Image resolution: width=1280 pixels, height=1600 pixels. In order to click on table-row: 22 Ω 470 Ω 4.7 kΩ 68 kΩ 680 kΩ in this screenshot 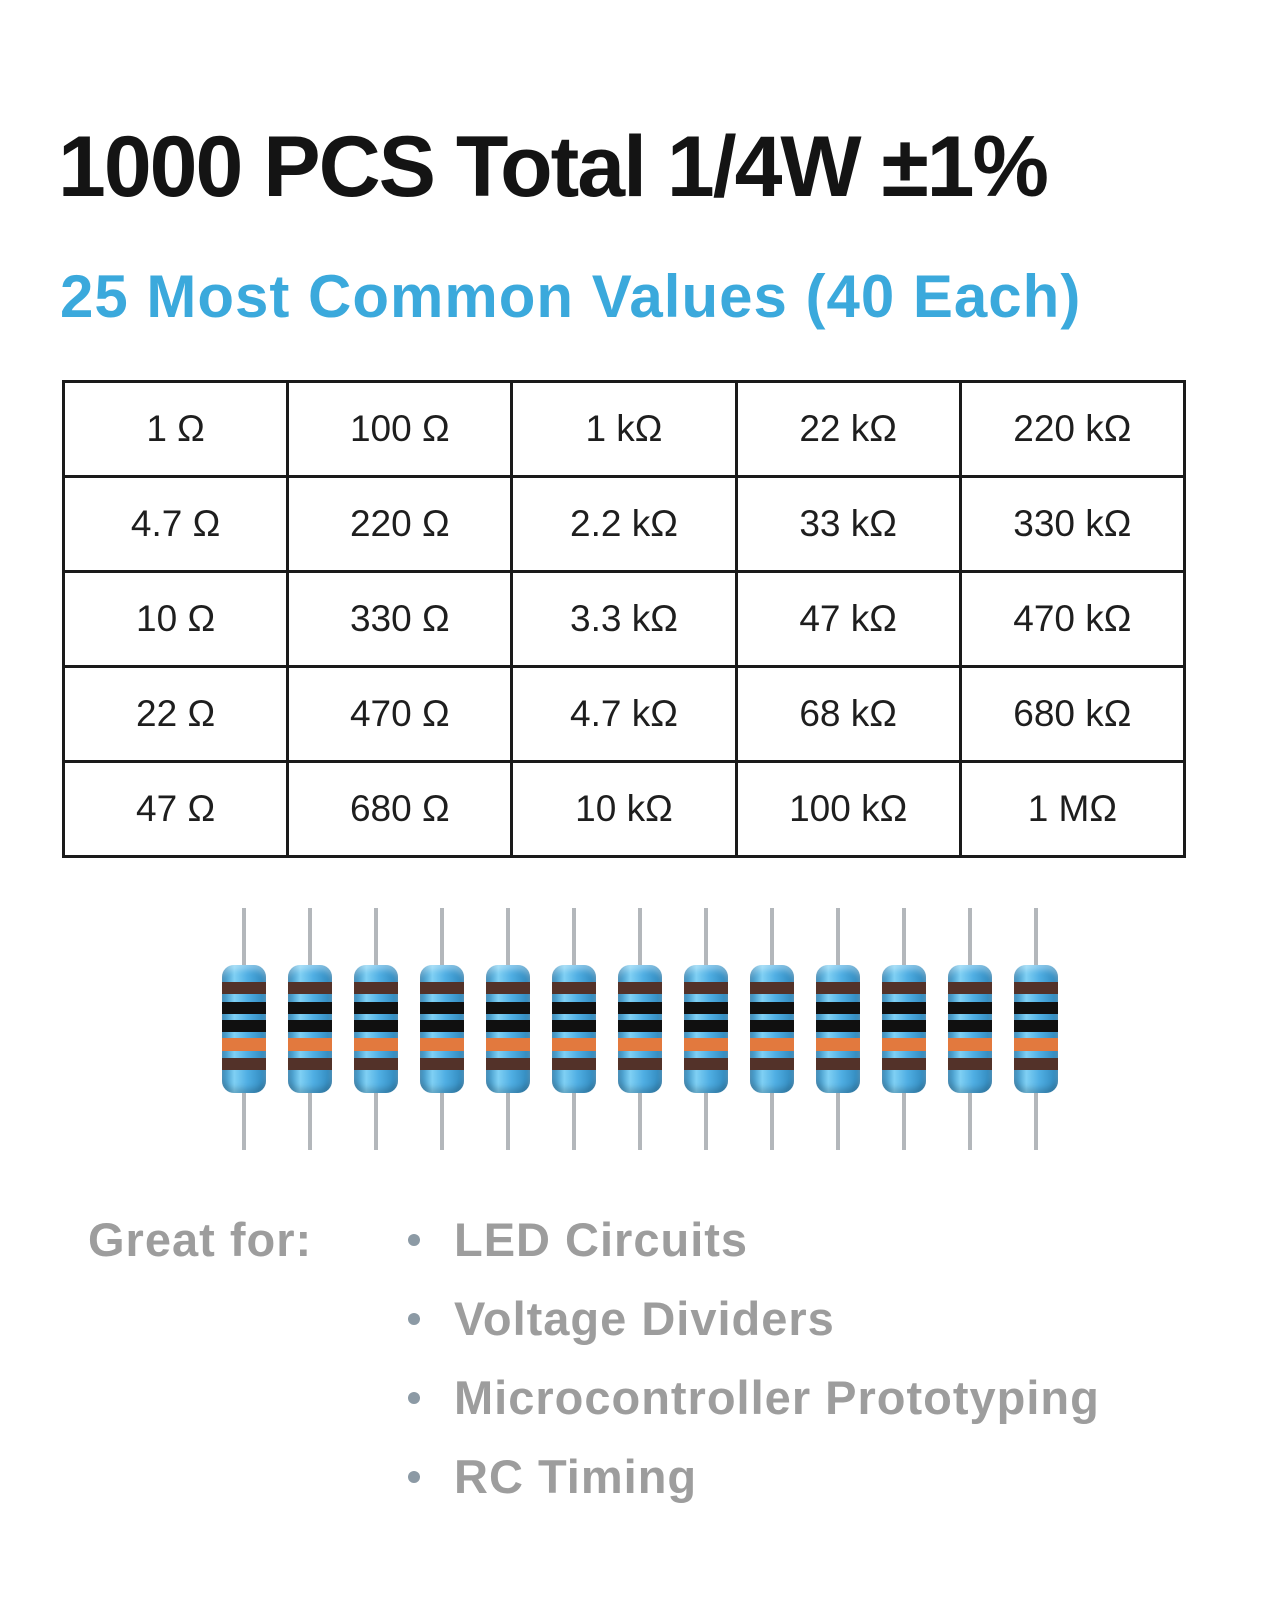, I will do `click(624, 714)`.